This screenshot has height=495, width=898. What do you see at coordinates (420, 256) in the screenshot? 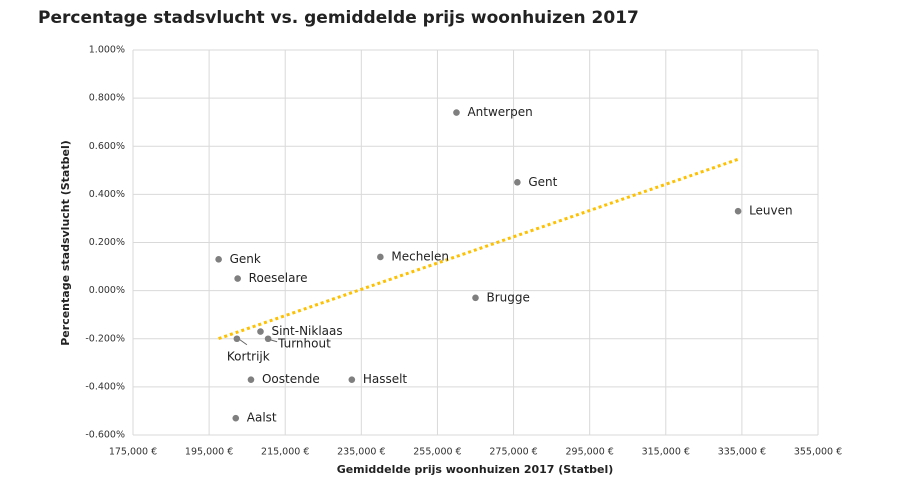
I see `point-label: Mechelen` at bounding box center [420, 256].